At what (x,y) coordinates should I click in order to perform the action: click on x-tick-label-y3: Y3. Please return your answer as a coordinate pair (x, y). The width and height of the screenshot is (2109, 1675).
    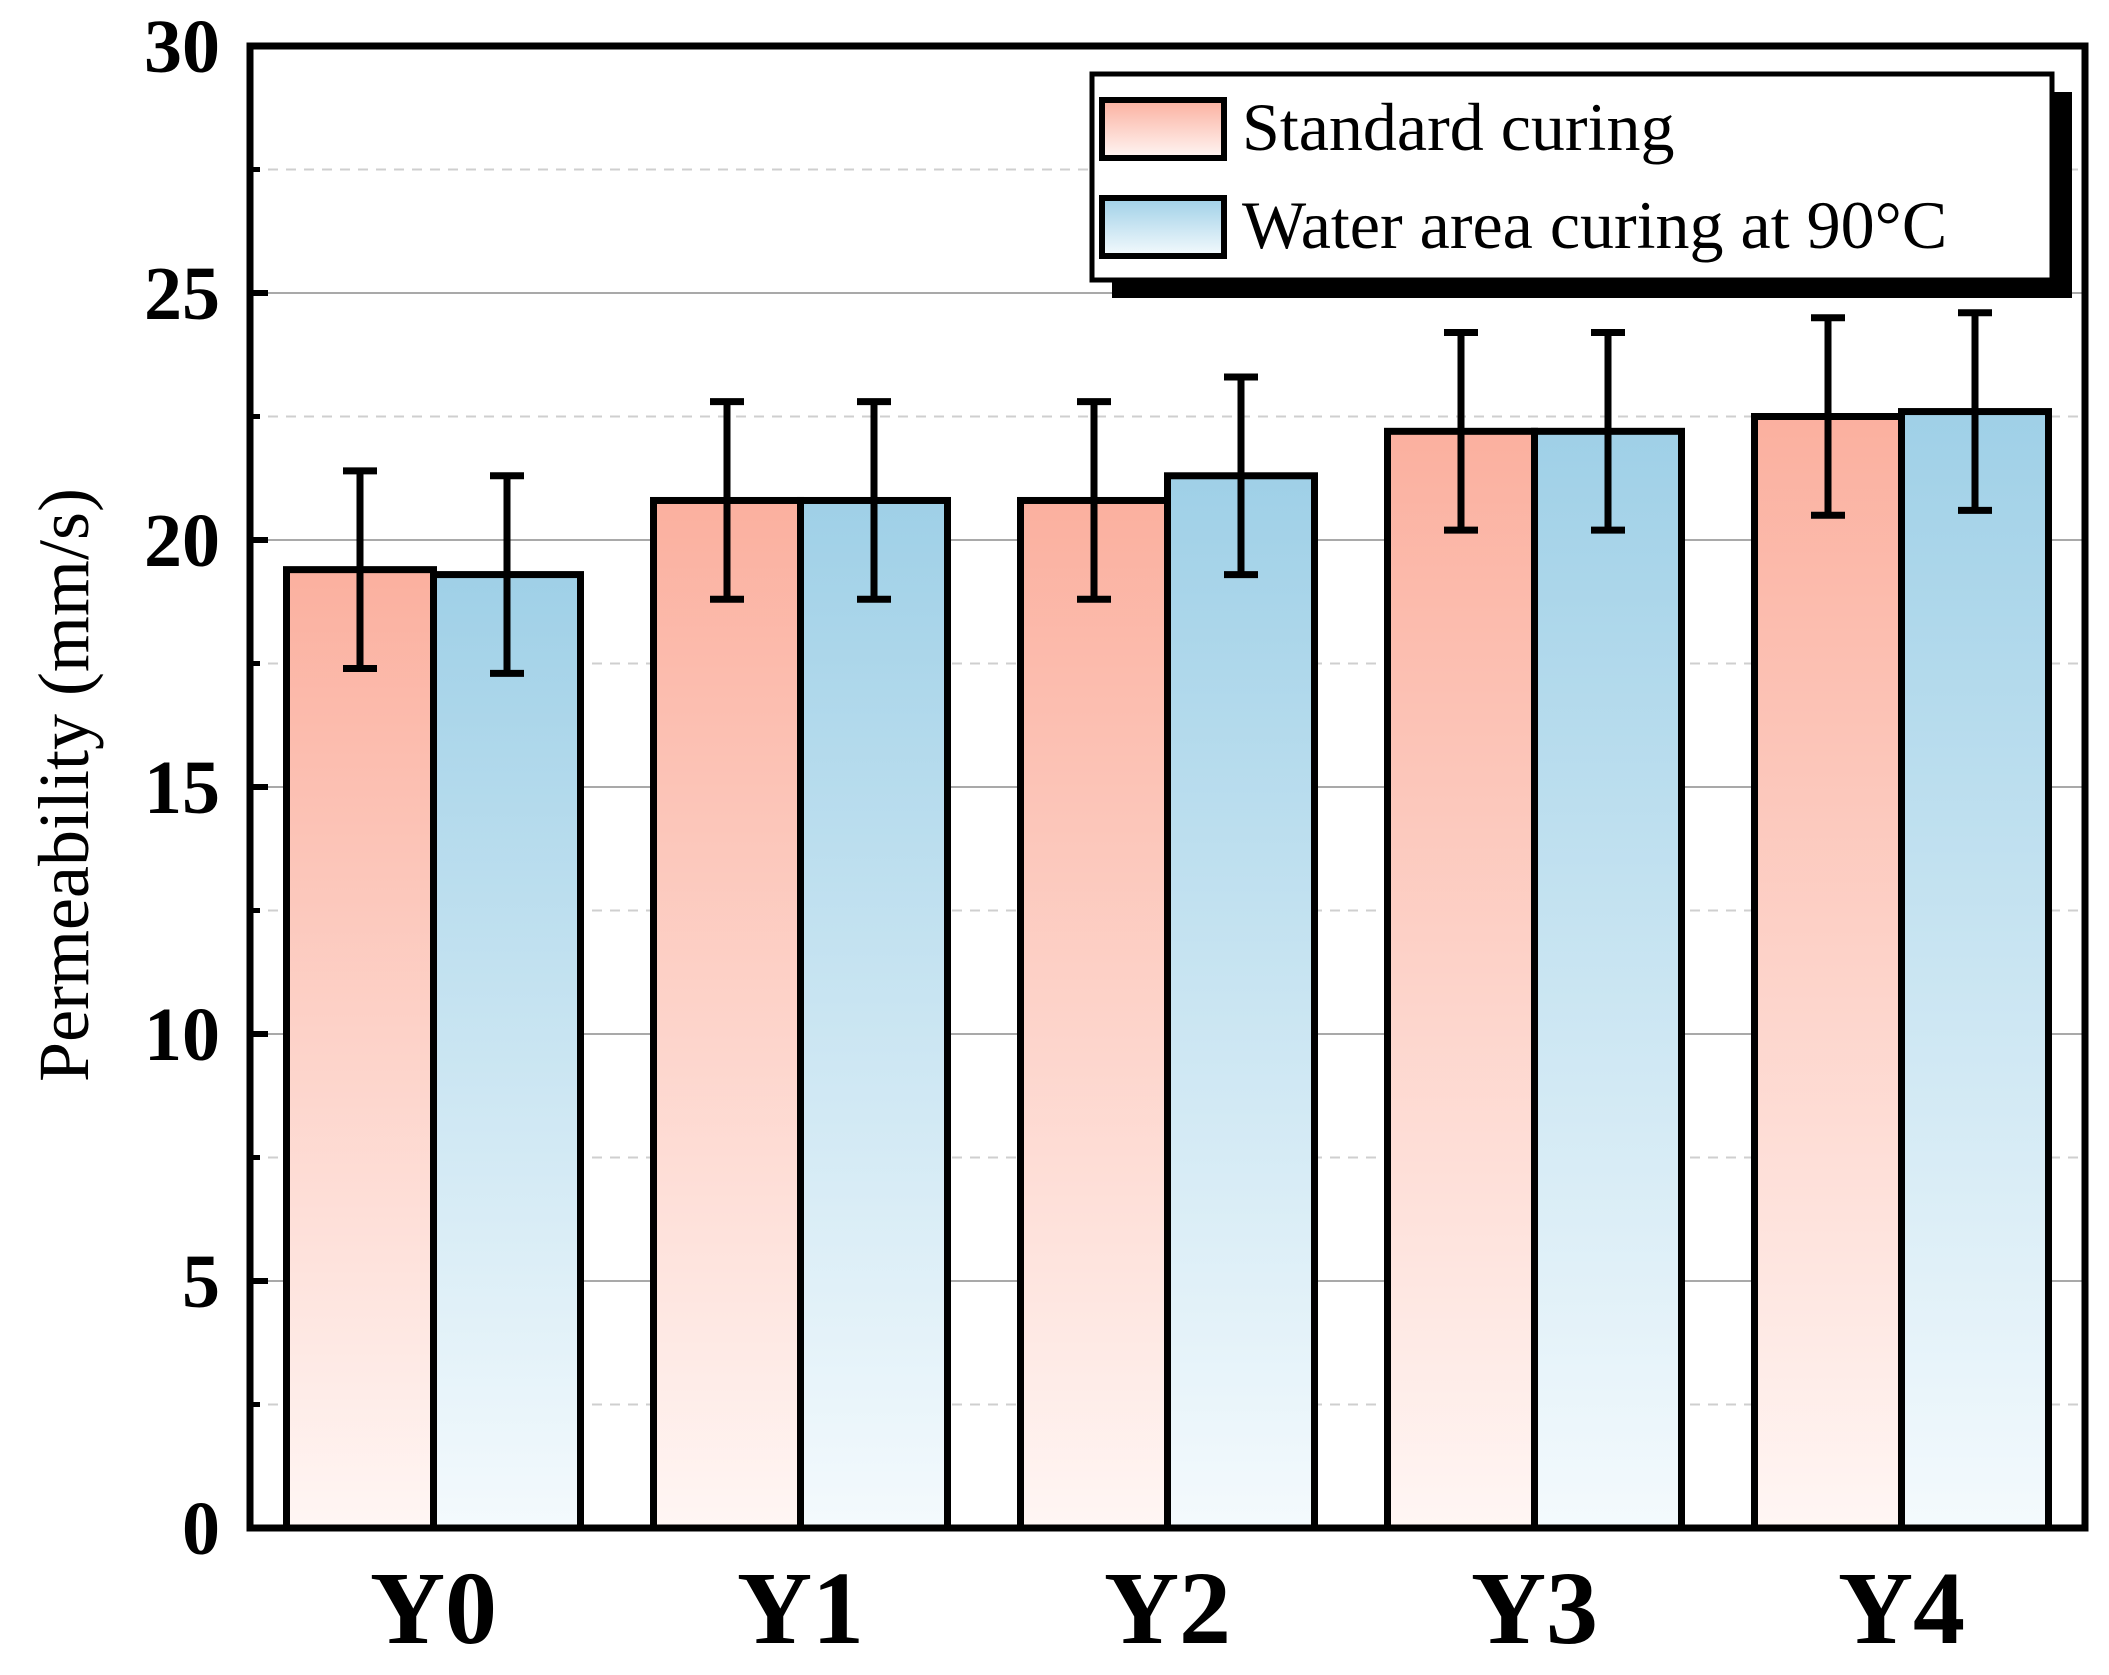
    Looking at the image, I should click on (1534, 1608).